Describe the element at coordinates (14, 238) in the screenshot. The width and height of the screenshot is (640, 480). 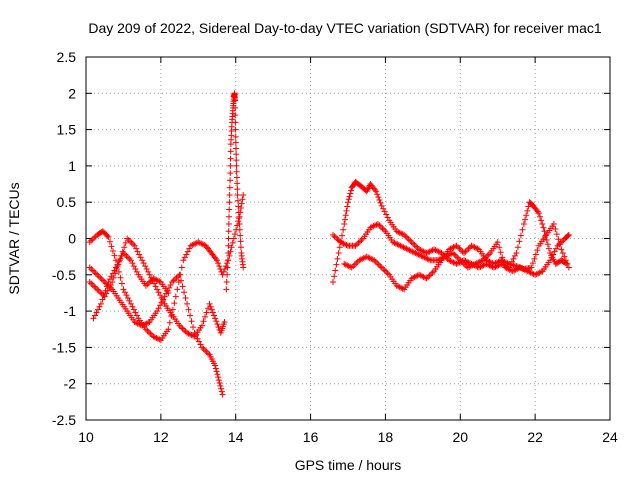
I see `y-axis-label: SDTVAR / TECUs` at that location.